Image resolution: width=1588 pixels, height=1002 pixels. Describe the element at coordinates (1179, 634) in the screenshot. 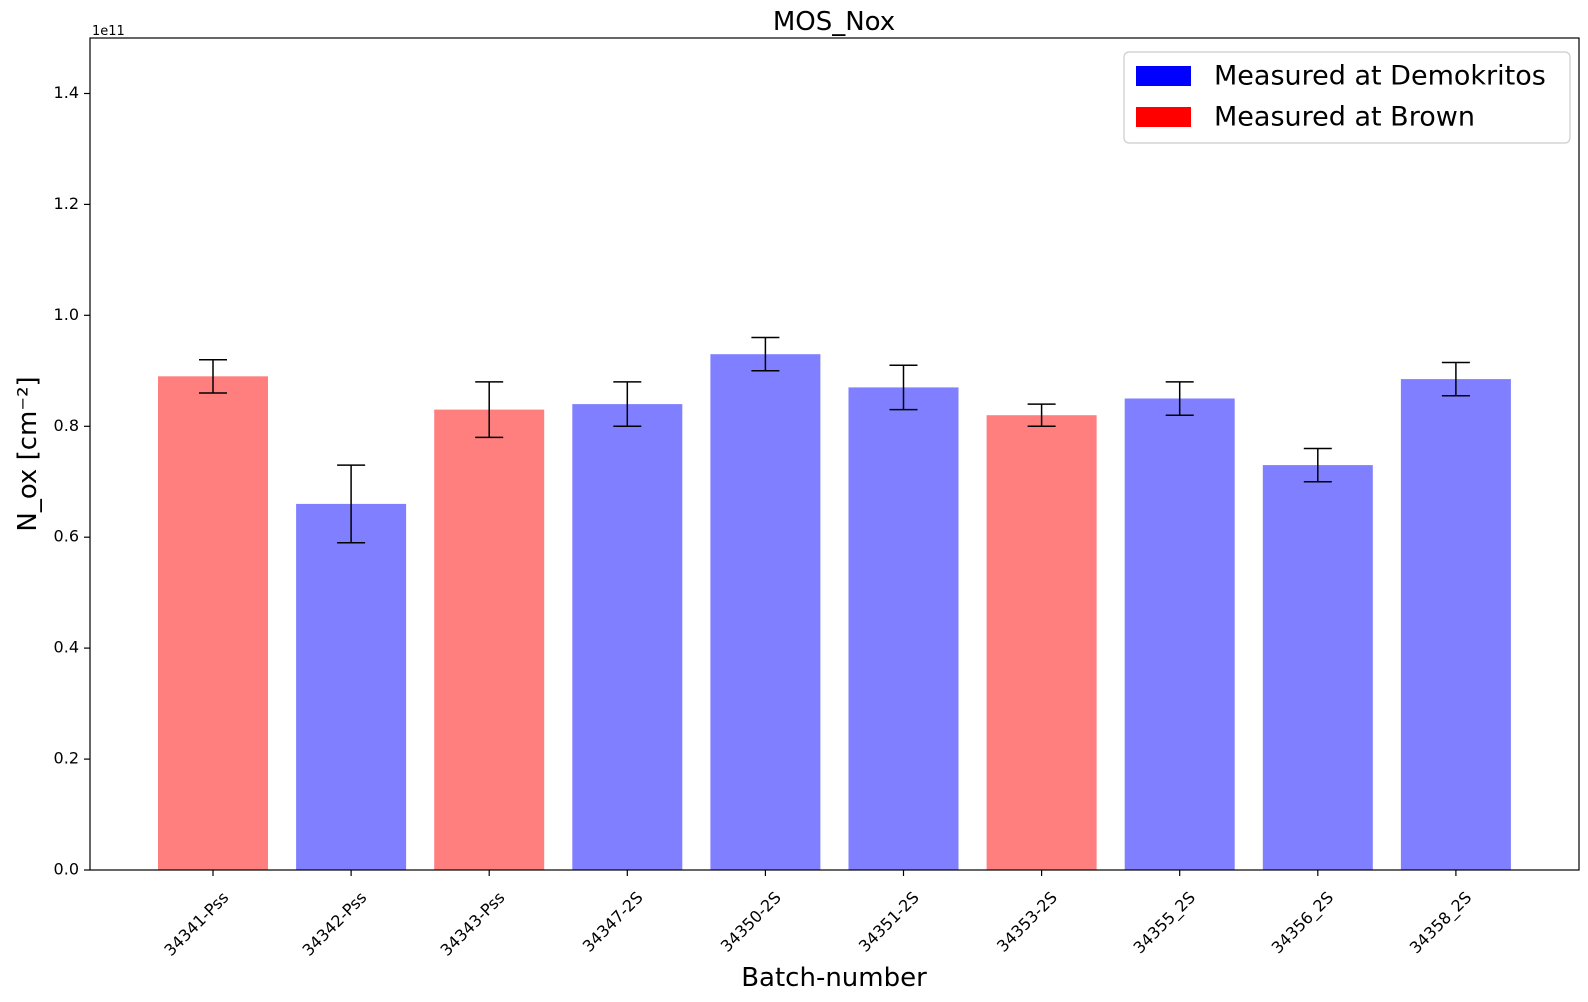

I see `bar-34355_2S` at that location.